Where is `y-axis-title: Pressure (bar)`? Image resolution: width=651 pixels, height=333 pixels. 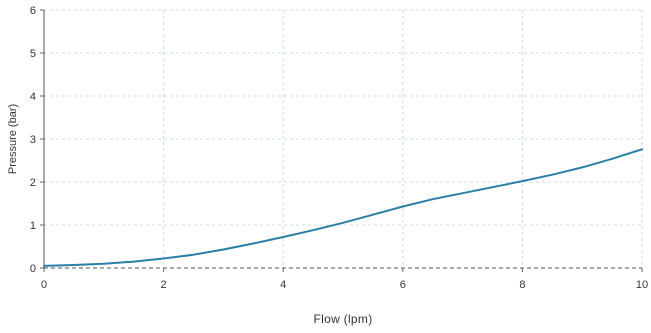 y-axis-title: Pressure (bar) is located at coordinates (13, 139).